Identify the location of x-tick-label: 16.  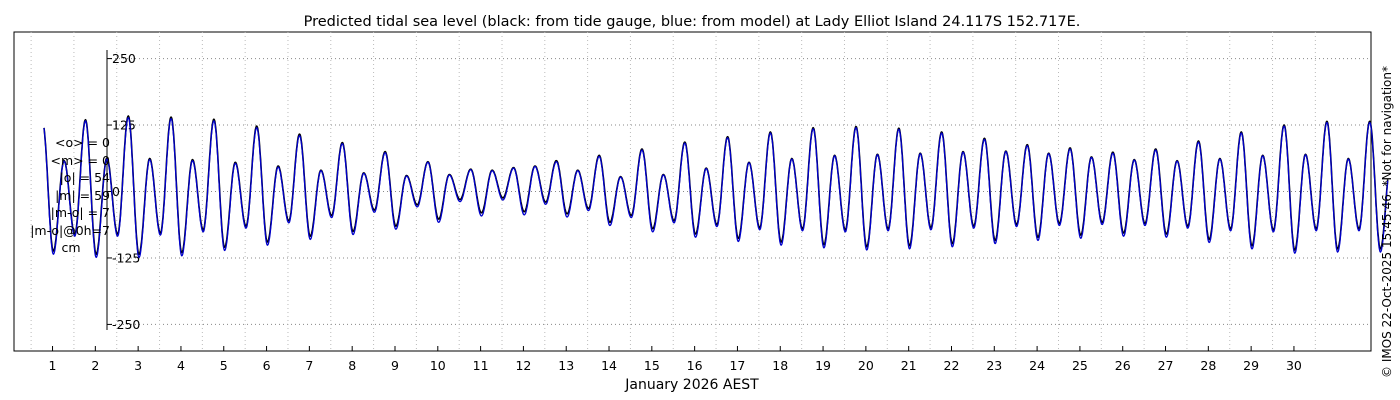
(695, 365).